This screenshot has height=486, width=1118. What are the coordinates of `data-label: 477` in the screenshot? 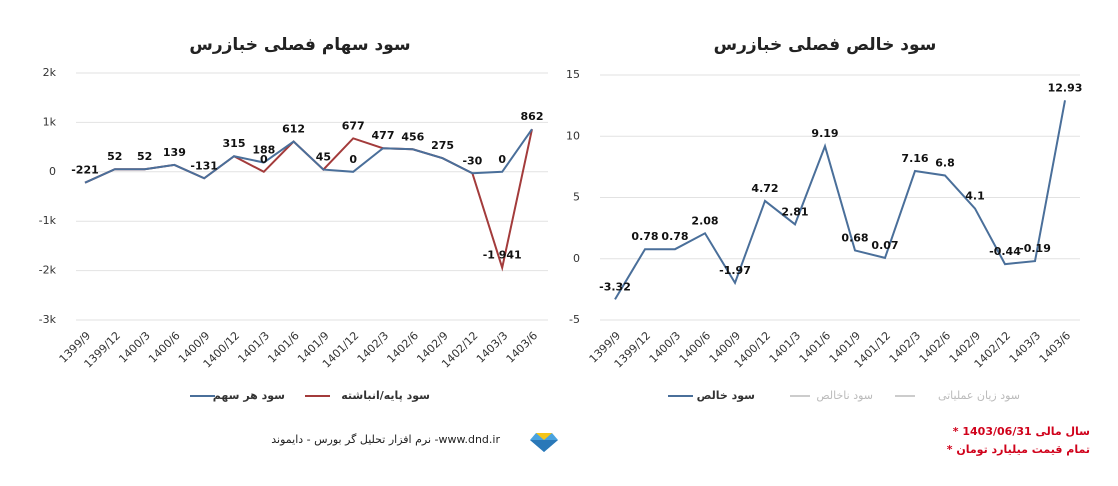 It's located at (383, 135).